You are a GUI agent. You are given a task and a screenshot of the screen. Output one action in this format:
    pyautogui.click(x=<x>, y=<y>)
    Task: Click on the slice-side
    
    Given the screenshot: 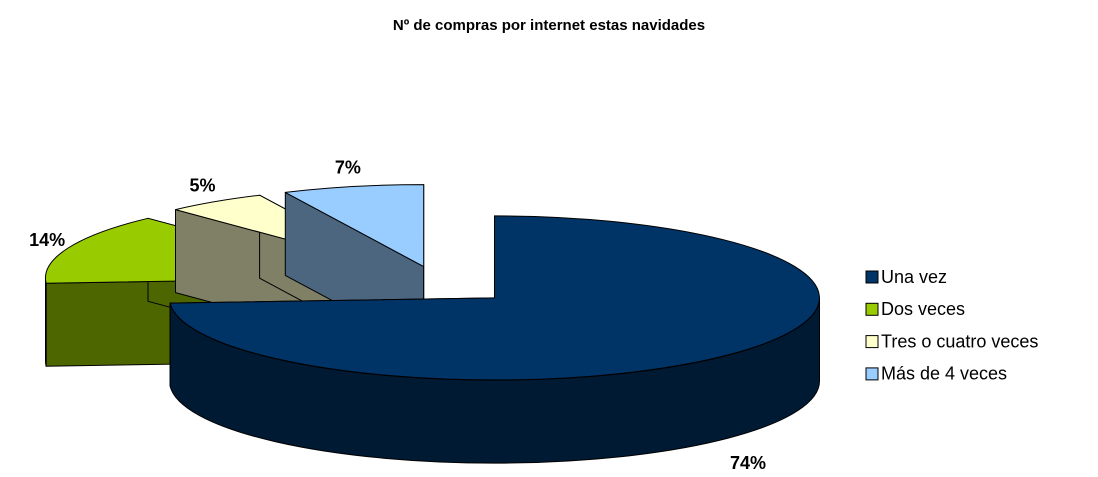 What is the action you would take?
    pyautogui.click(x=45, y=322)
    